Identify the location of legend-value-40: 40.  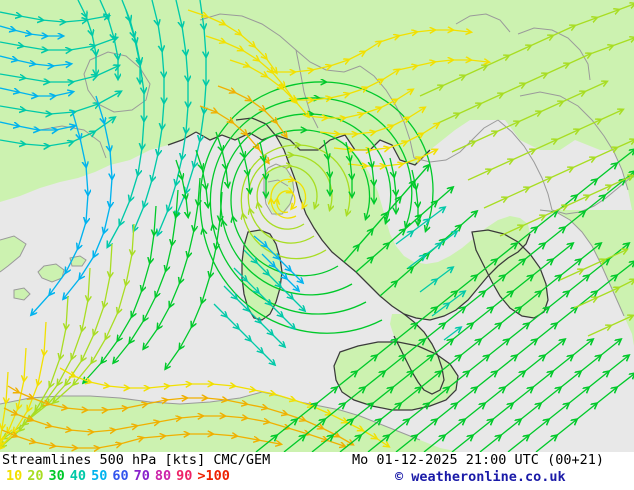
(78, 476).